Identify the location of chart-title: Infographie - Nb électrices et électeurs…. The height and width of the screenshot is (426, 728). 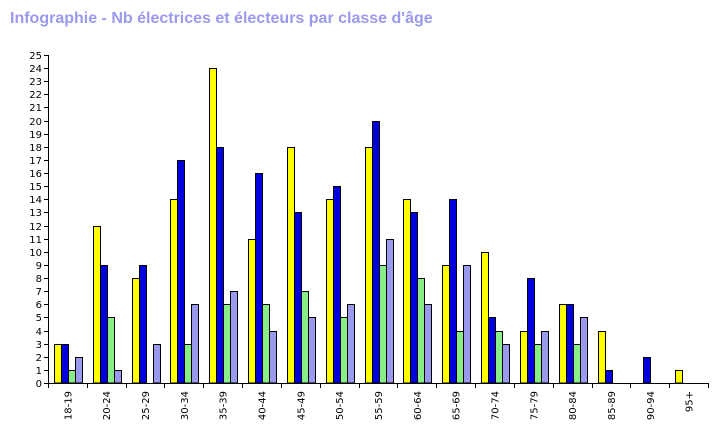
(221, 18).